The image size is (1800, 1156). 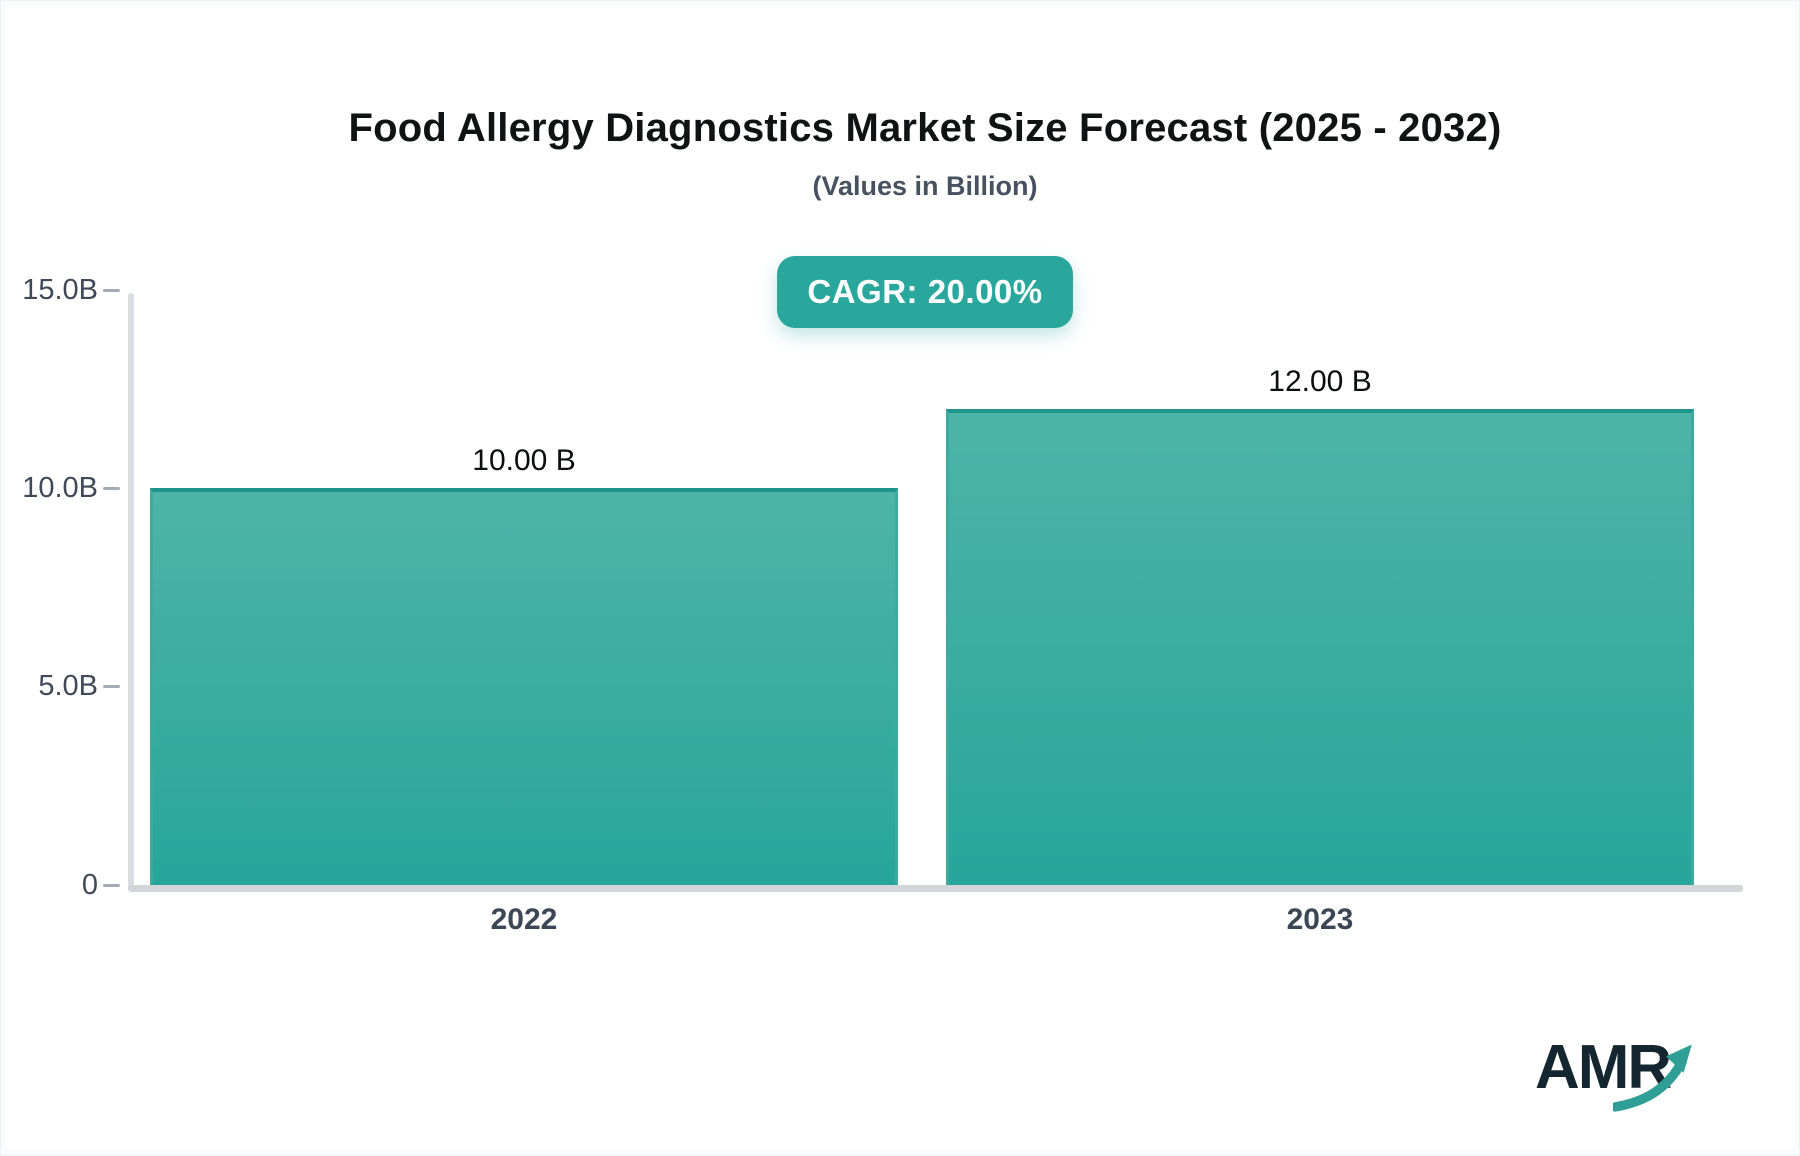 I want to click on growth-arrow-icon, so click(x=1652, y=1078).